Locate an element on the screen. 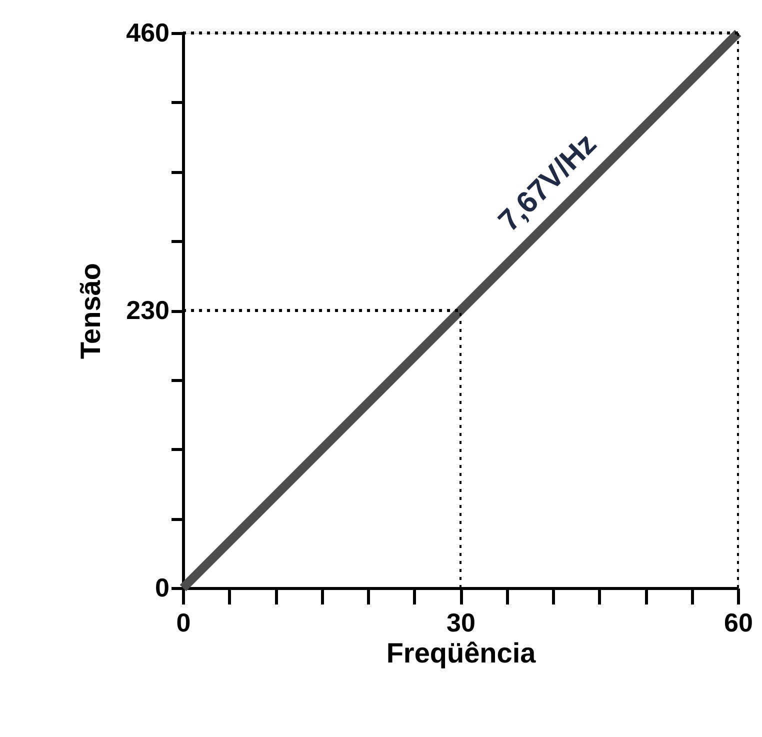  y-tick-label: 0 is located at coordinates (162, 587).